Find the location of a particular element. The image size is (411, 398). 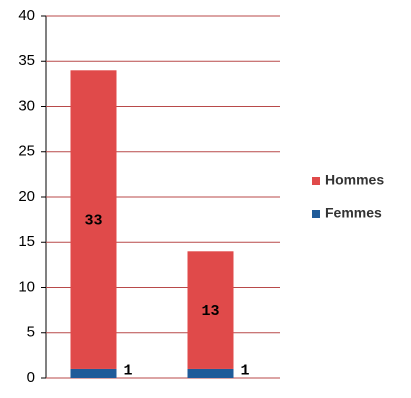

y-tick-label: 15 is located at coordinates (26, 241).